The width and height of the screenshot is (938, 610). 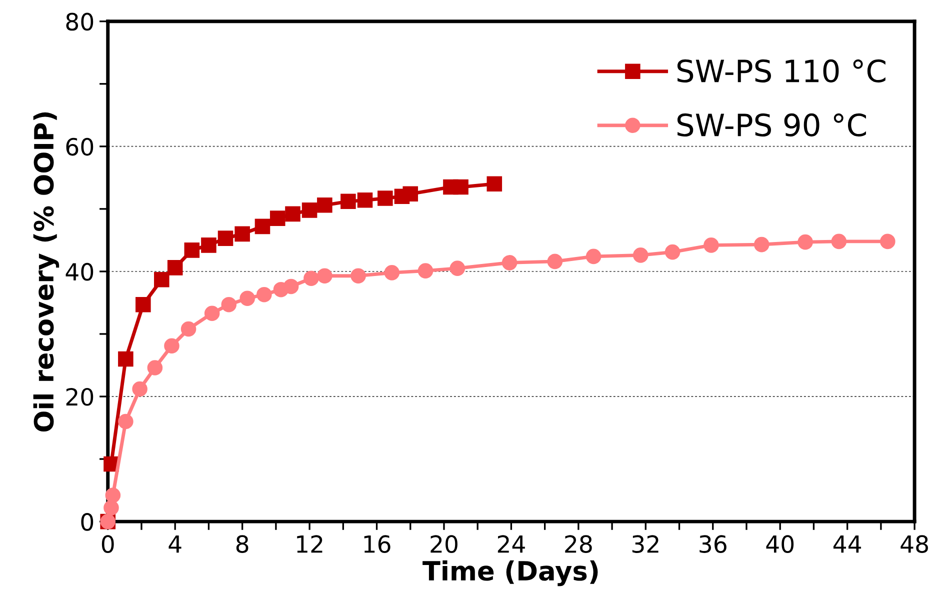 I want to click on y-tick-label: 80, so click(x=80, y=21).